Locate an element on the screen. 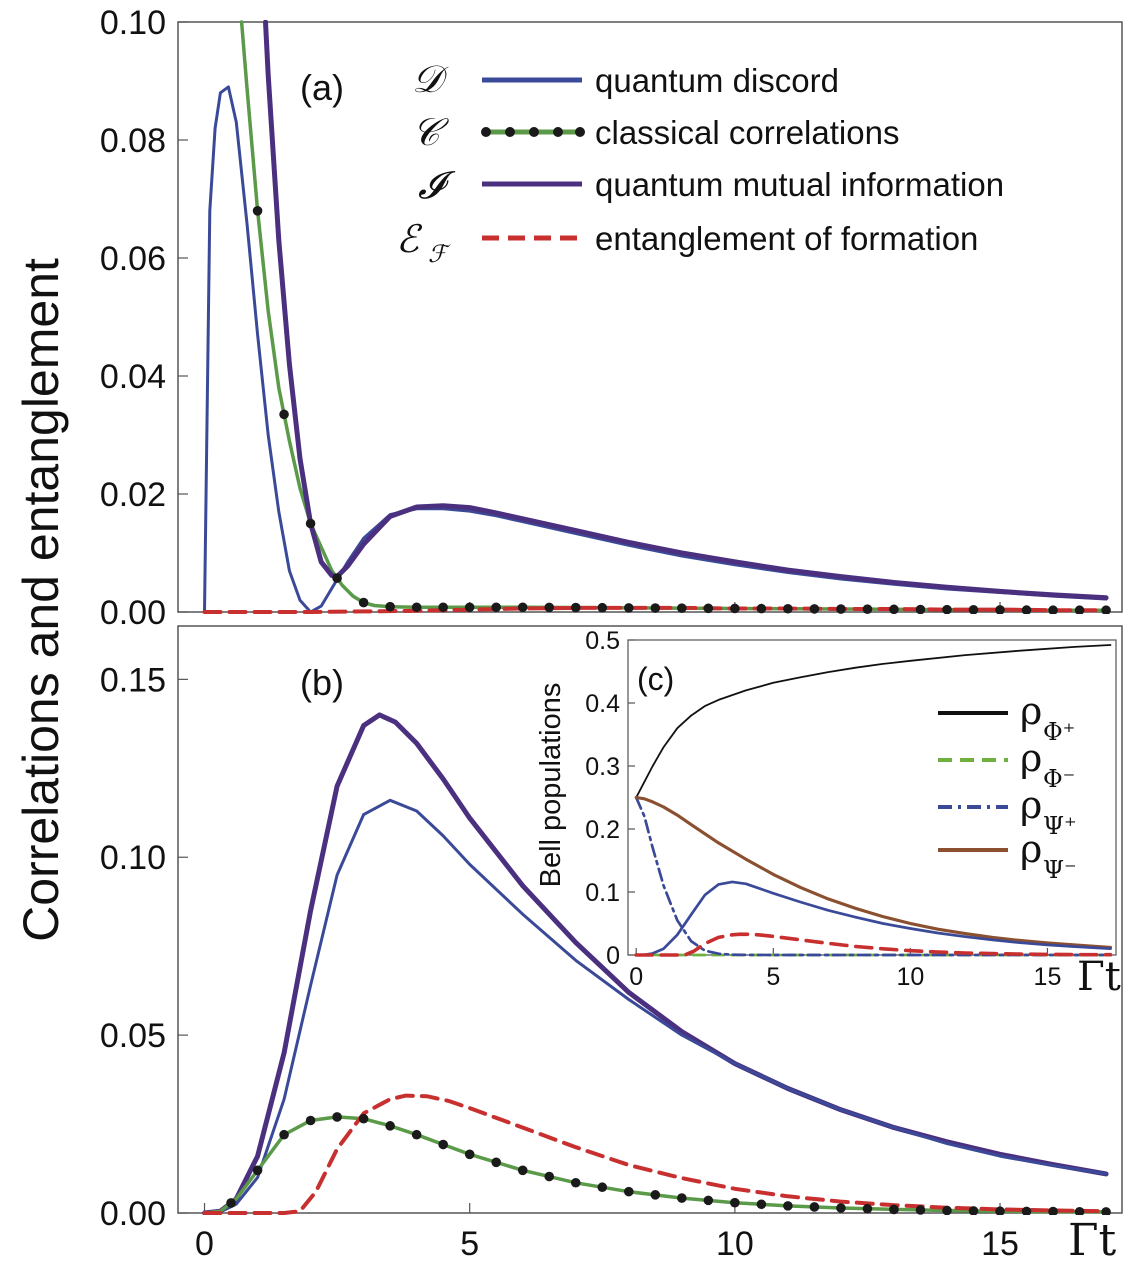 This screenshot has width=1127, height=1283. panel-c-y-axis-label: Bell populations is located at coordinates (551, 785).